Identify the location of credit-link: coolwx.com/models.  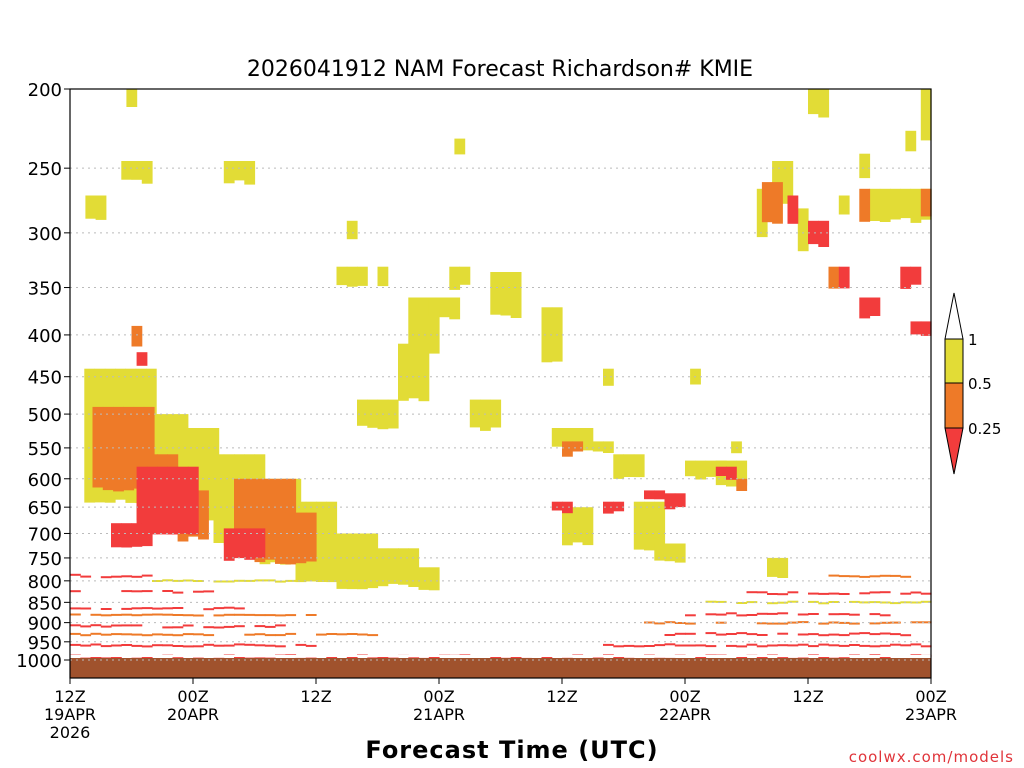
(931, 757).